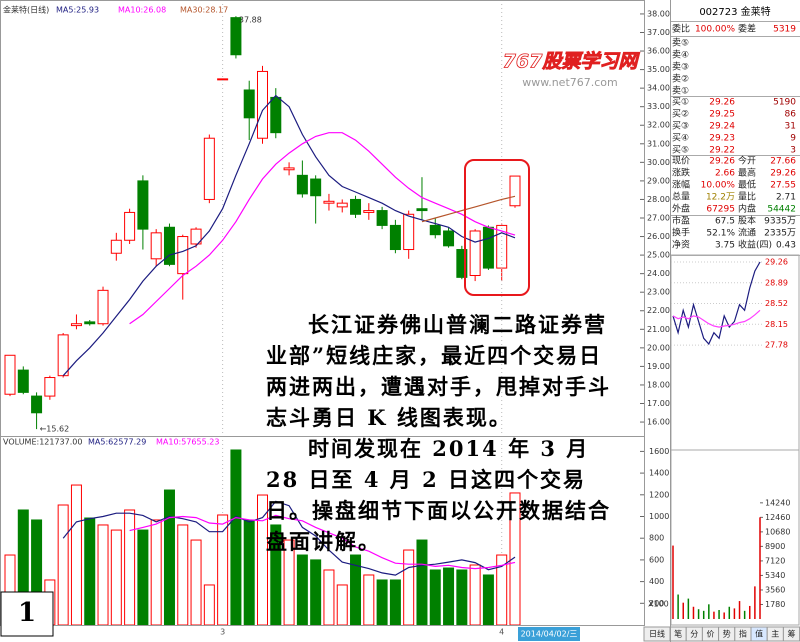 This screenshot has width=800, height=642. Describe the element at coordinates (680, 114) in the screenshot. I see `quote-cell: 买②` at that location.